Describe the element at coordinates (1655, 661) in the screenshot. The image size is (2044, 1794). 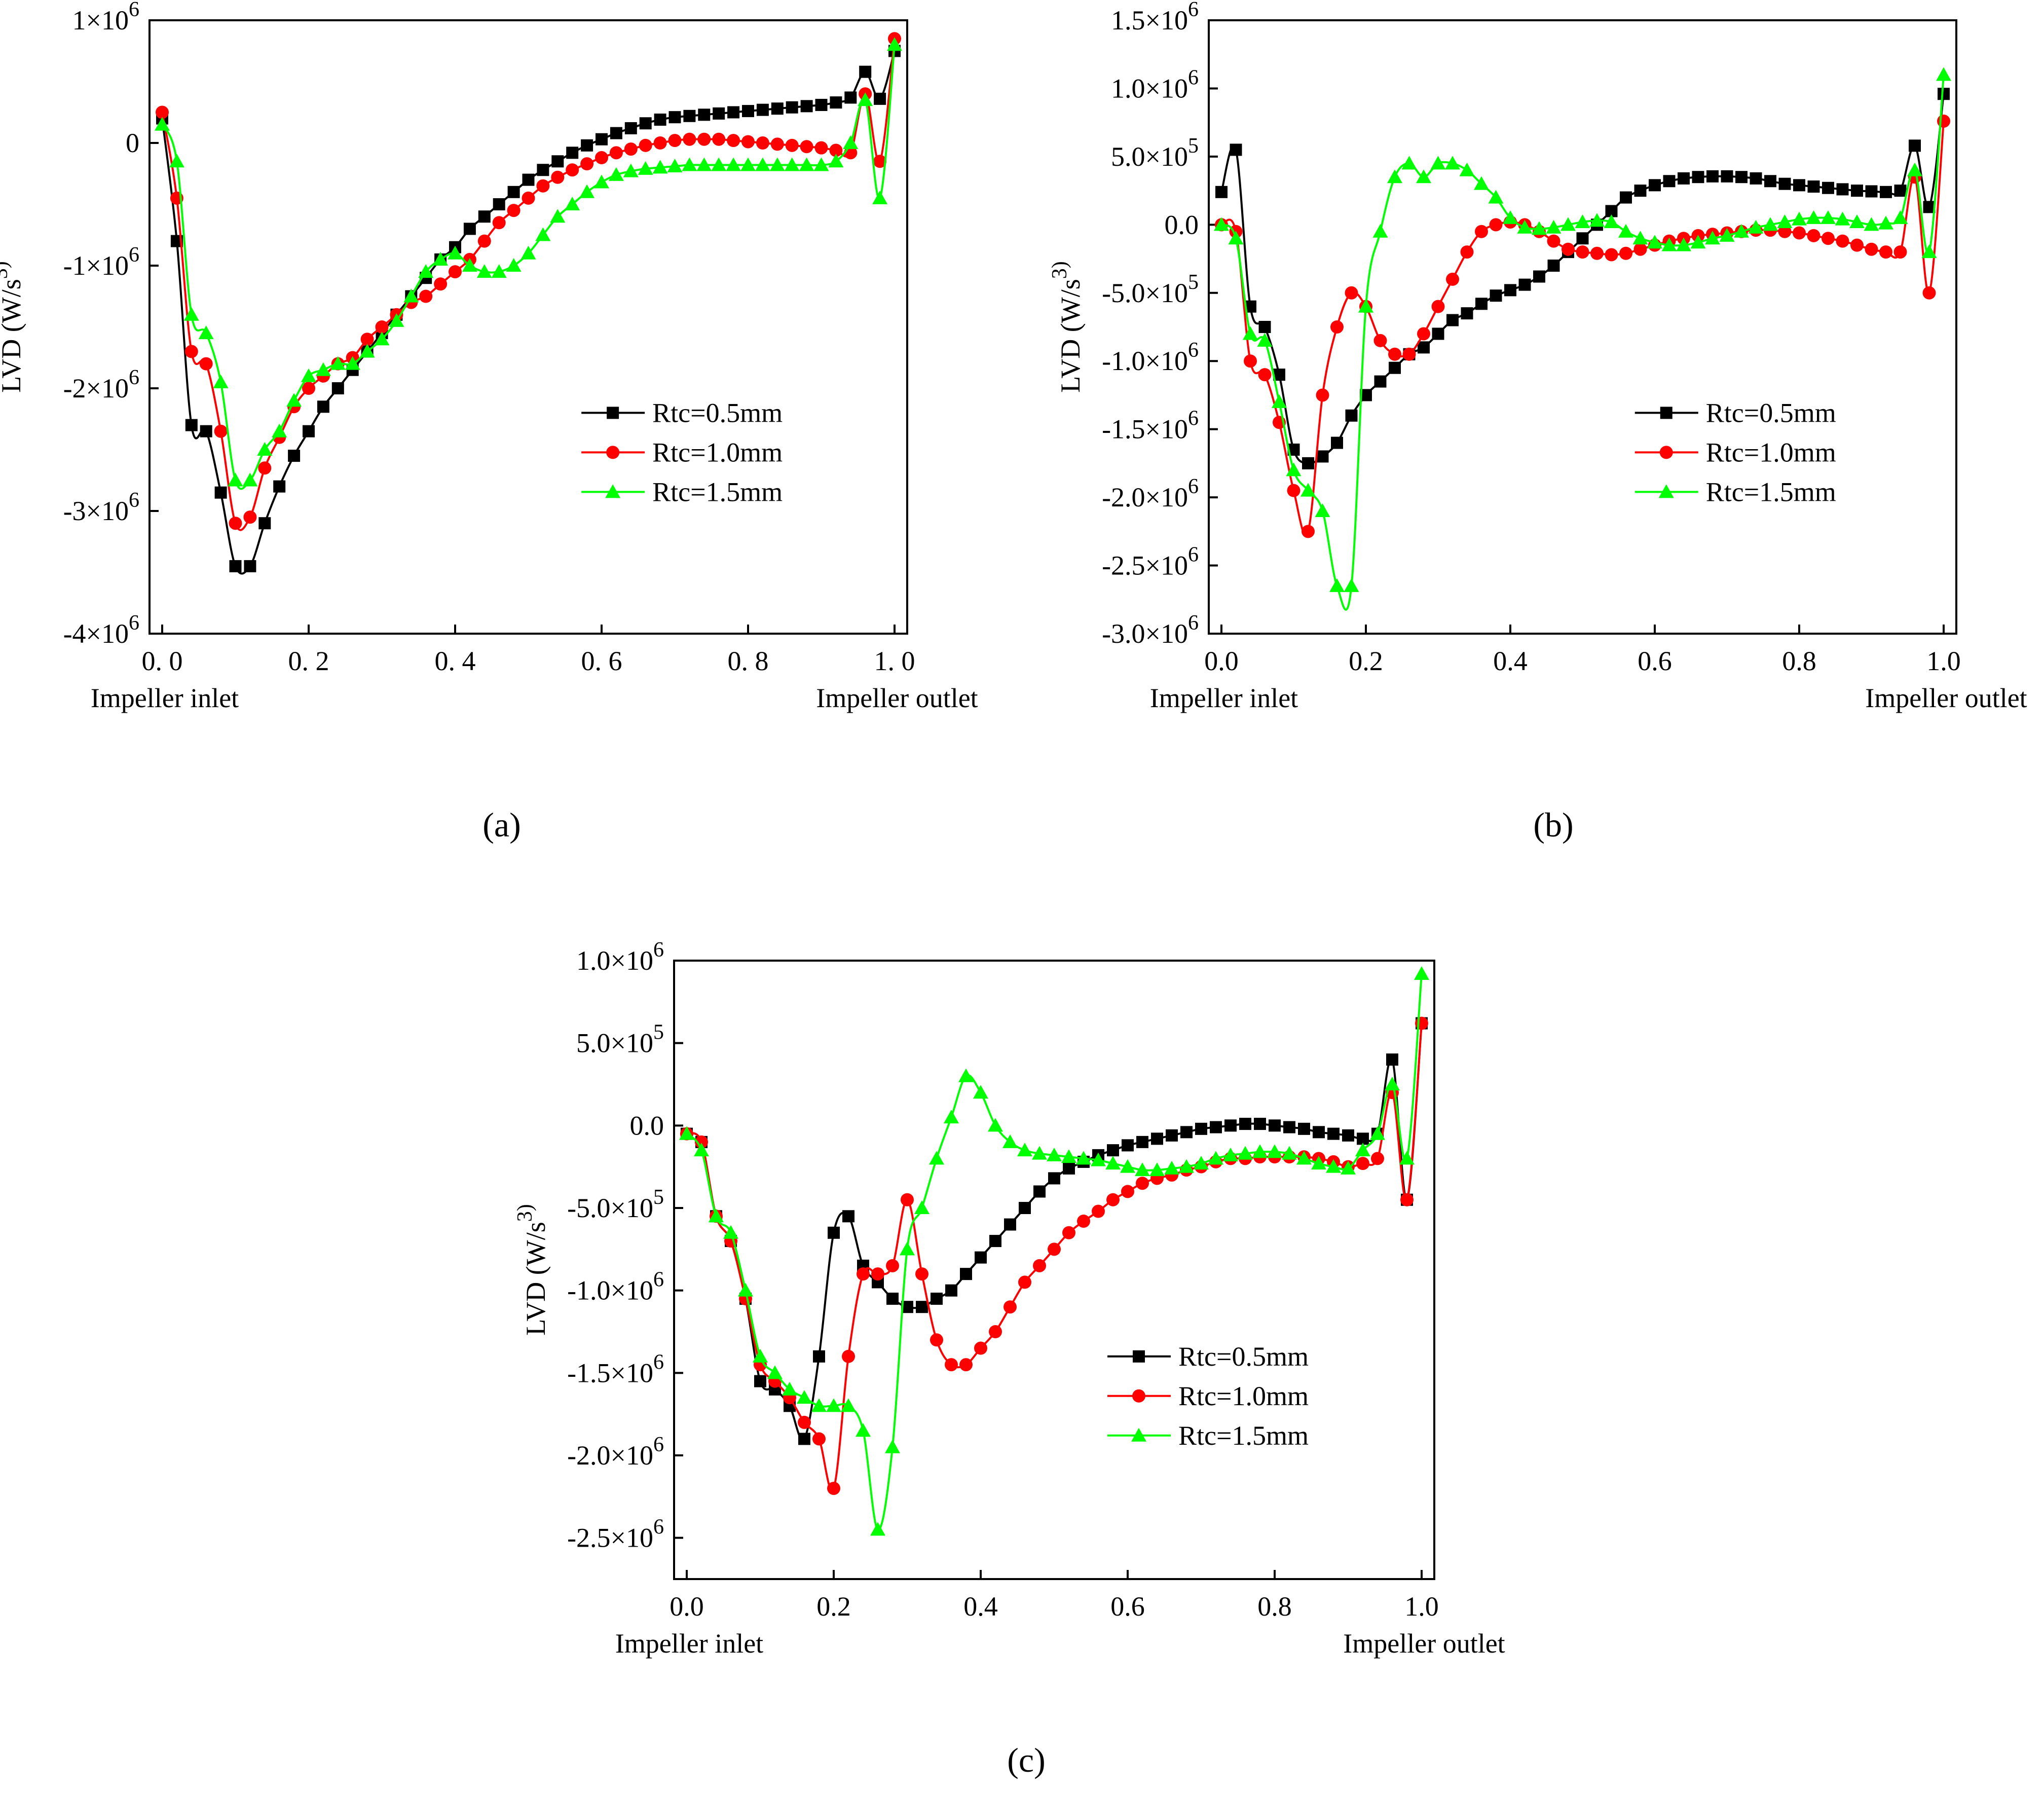
I see `x-tick-label: 0.6` at that location.